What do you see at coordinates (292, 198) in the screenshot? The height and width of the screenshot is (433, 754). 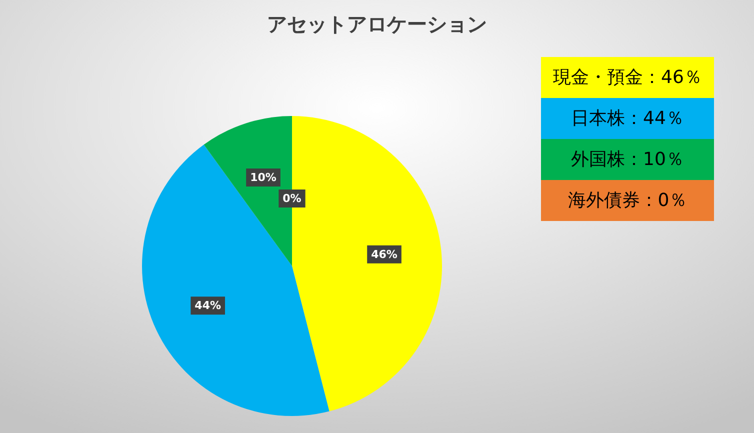 I see `text: 0%` at bounding box center [292, 198].